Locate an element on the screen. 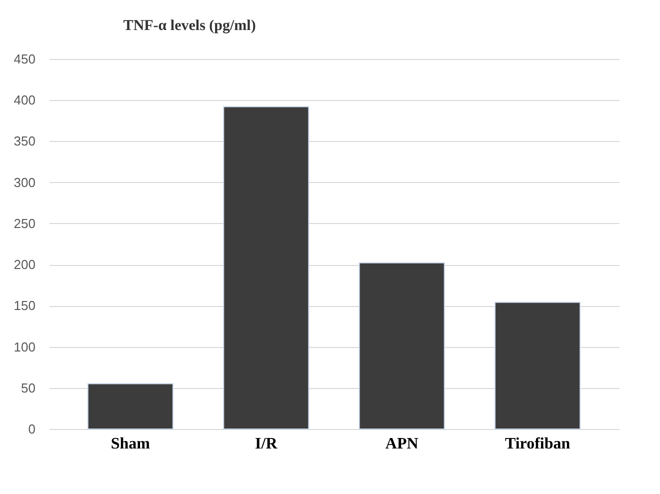 The image size is (660, 494). y-tick-label: 400 is located at coordinates (25, 100).